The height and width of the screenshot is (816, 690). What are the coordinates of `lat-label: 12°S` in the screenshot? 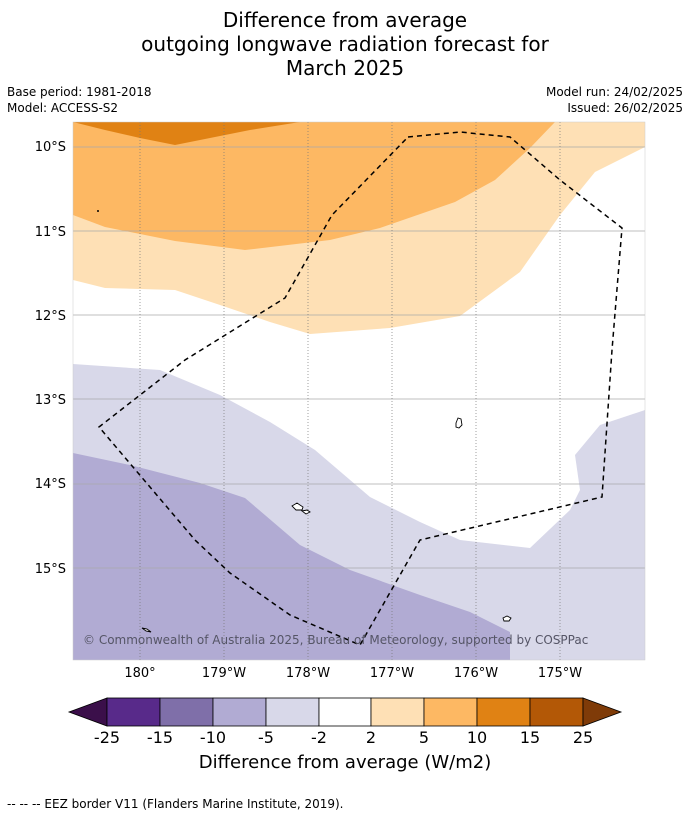 It's located at (50, 316).